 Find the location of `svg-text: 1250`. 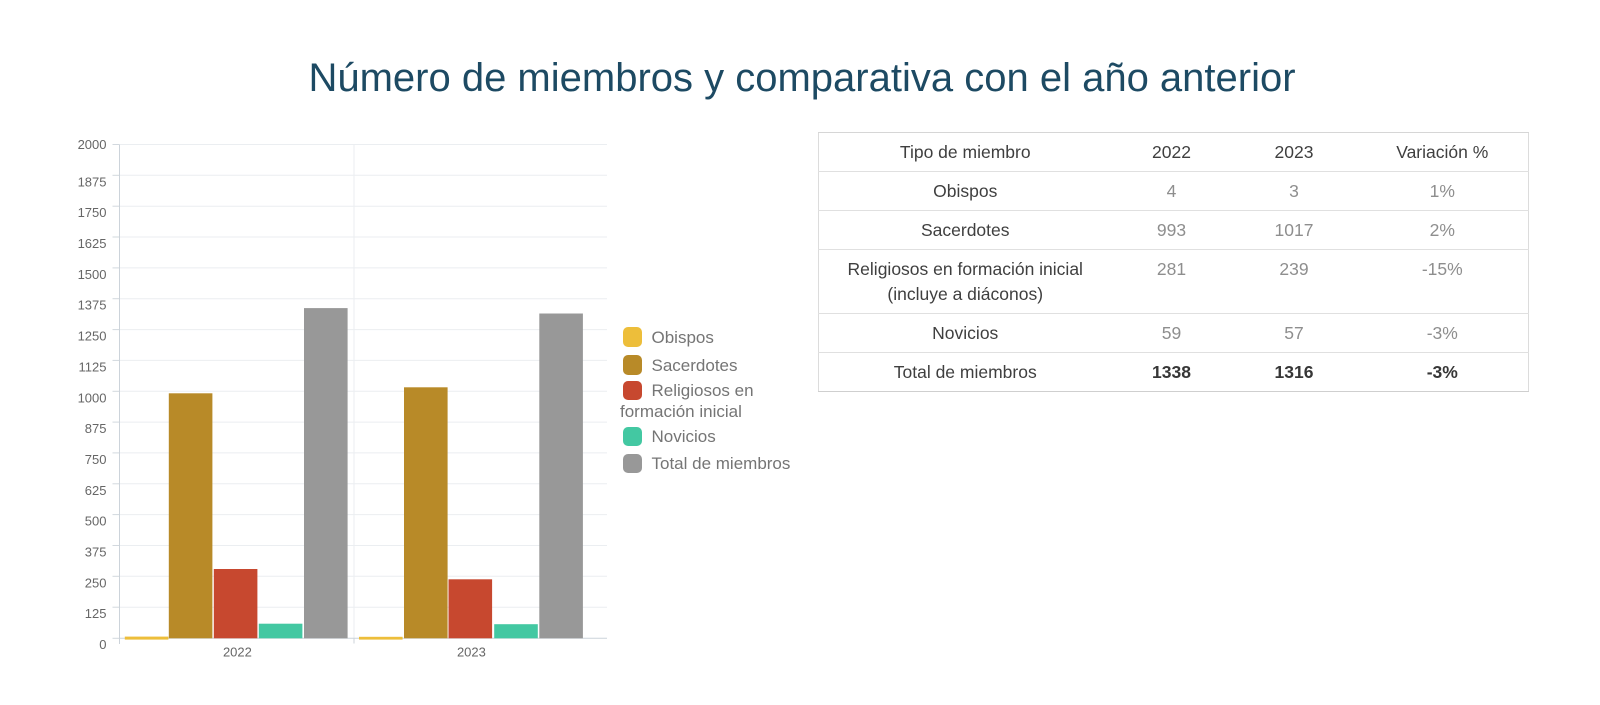

svg-text: 1250 is located at coordinates (92, 336).